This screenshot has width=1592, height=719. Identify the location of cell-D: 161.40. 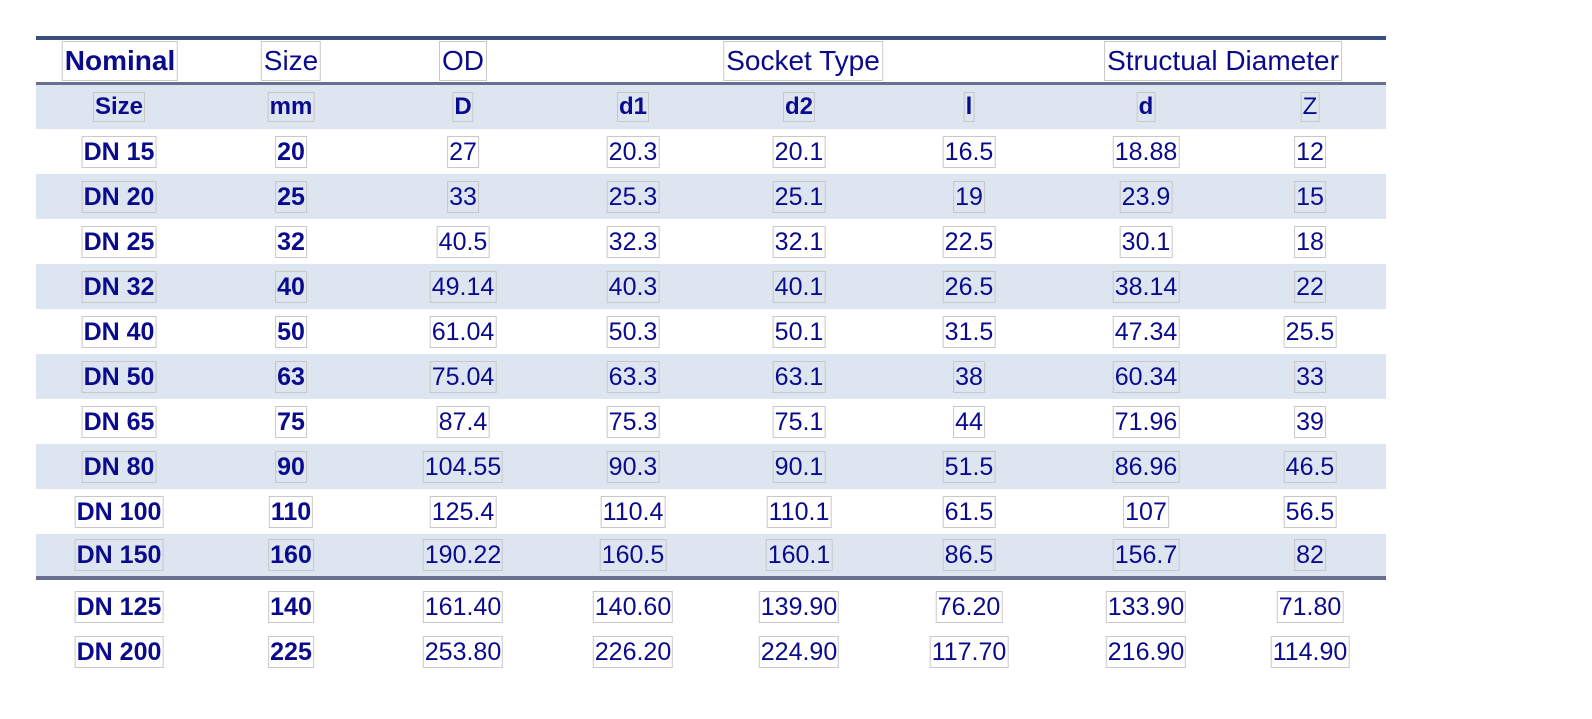
(463, 606).